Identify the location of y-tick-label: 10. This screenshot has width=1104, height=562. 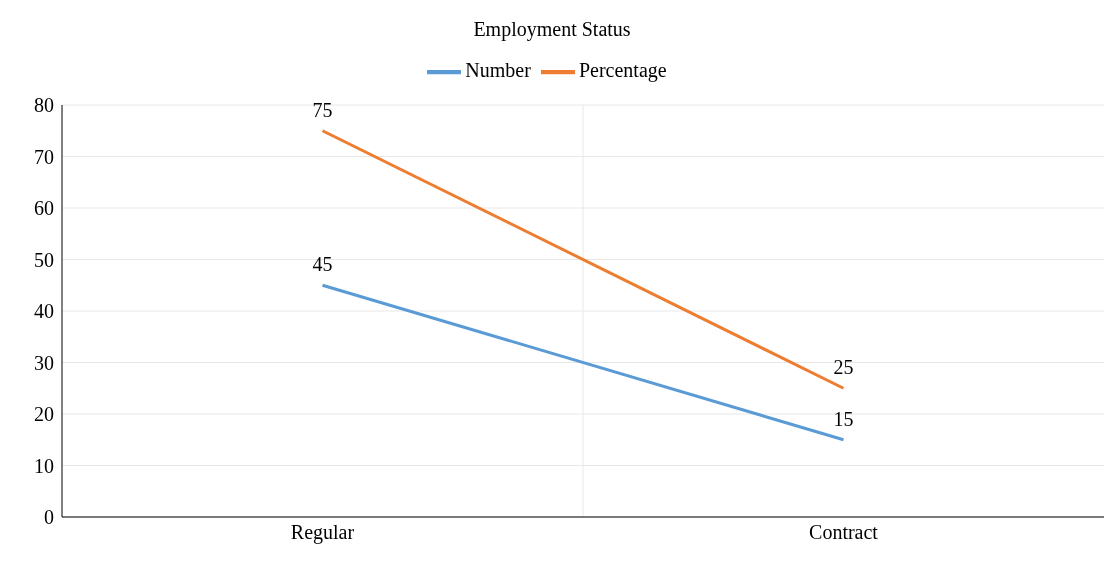
(44, 465).